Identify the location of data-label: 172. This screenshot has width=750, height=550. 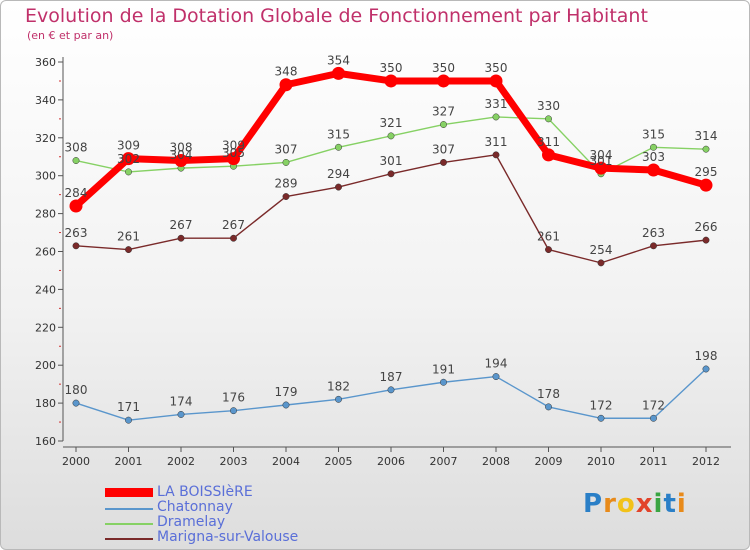
(653, 405).